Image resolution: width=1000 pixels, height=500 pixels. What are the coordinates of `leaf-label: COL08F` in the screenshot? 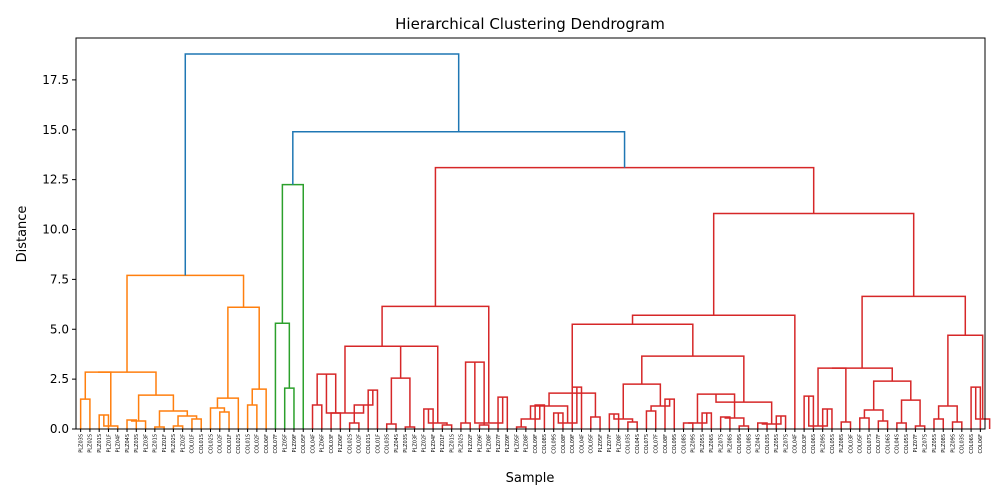 It's located at (666, 444).